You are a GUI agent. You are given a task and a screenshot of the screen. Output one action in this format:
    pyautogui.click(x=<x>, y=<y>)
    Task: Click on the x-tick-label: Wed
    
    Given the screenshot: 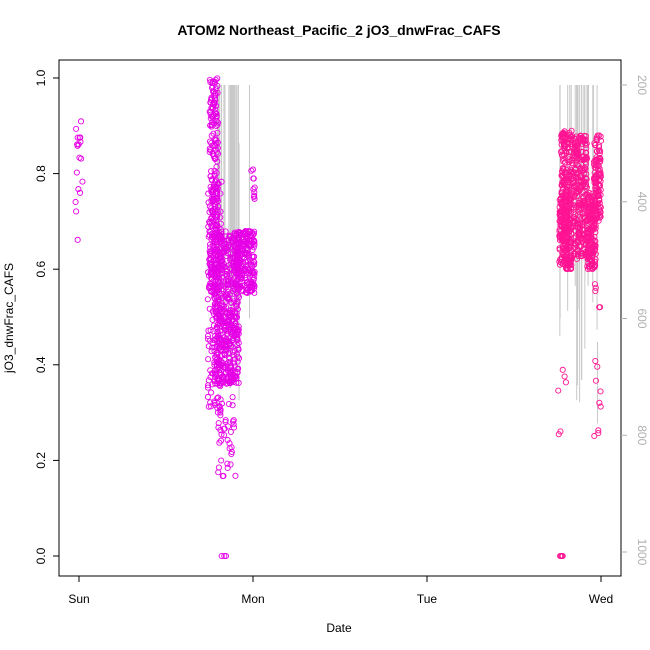 What is the action you would take?
    pyautogui.click(x=601, y=599)
    